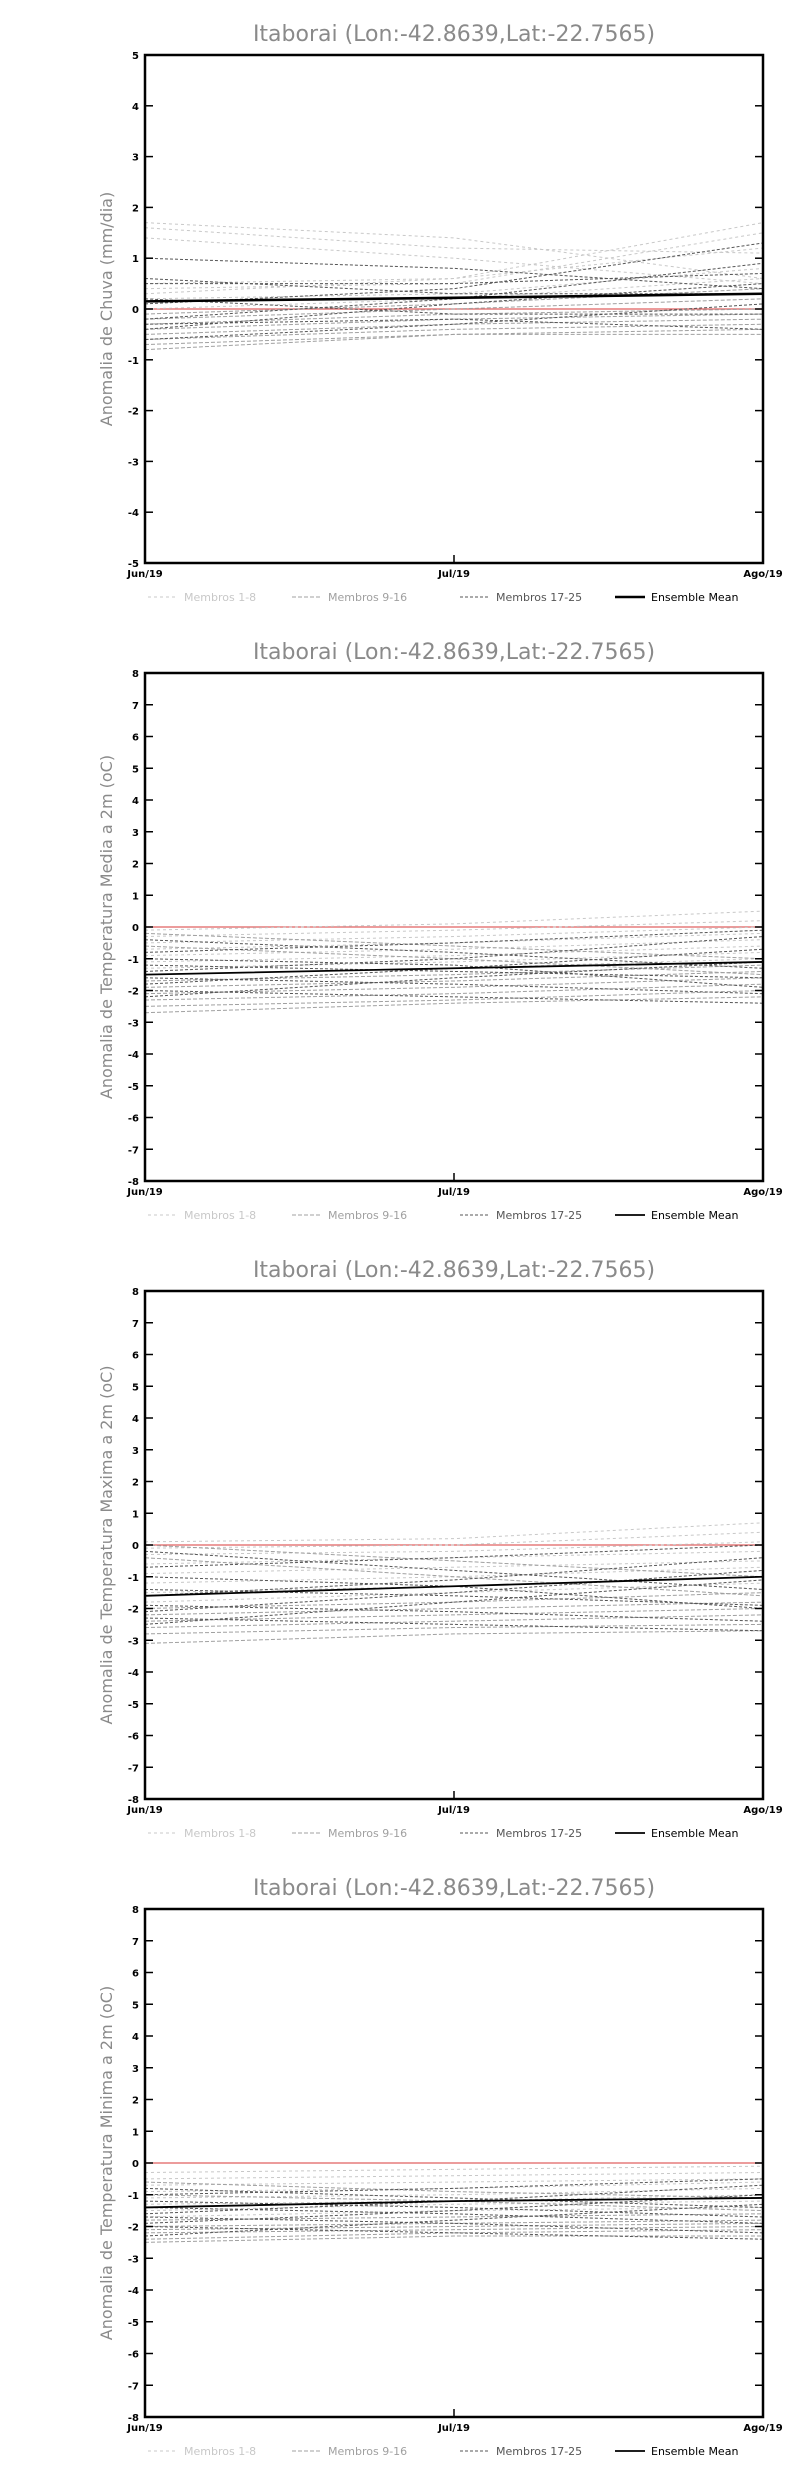 The width and height of the screenshot is (800, 2476). Describe the element at coordinates (106, 309) in the screenshot. I see `y-axis-label: Anomalia de Chuva (mm/dia)` at that location.